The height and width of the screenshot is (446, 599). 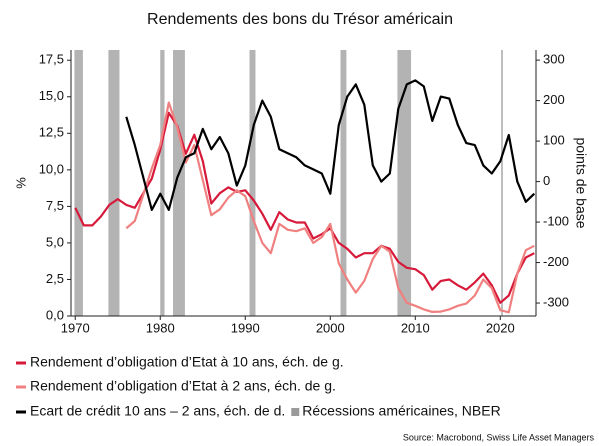 What do you see at coordinates (554, 140) in the screenshot?
I see `y2-tick-label: 100` at bounding box center [554, 140].